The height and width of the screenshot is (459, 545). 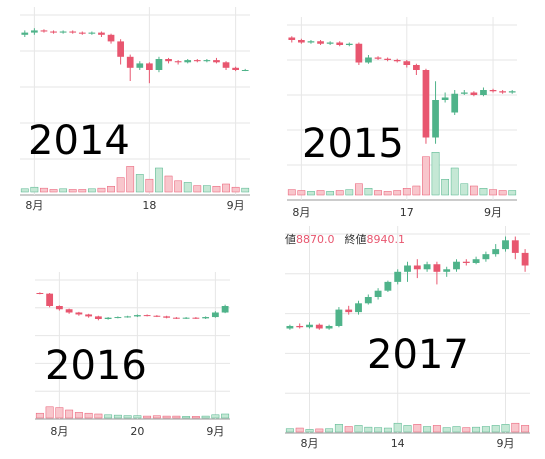 What do you see at coordinates (137, 431) in the screenshot?
I see `x-tick-label: 20` at bounding box center [137, 431].